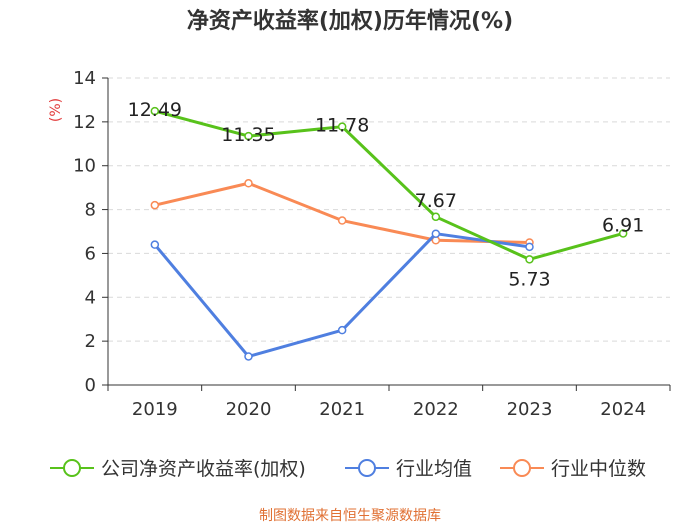 The height and width of the screenshot is (525, 700). I want to click on legend-label: 公司净资产收益率(加权), so click(203, 469).